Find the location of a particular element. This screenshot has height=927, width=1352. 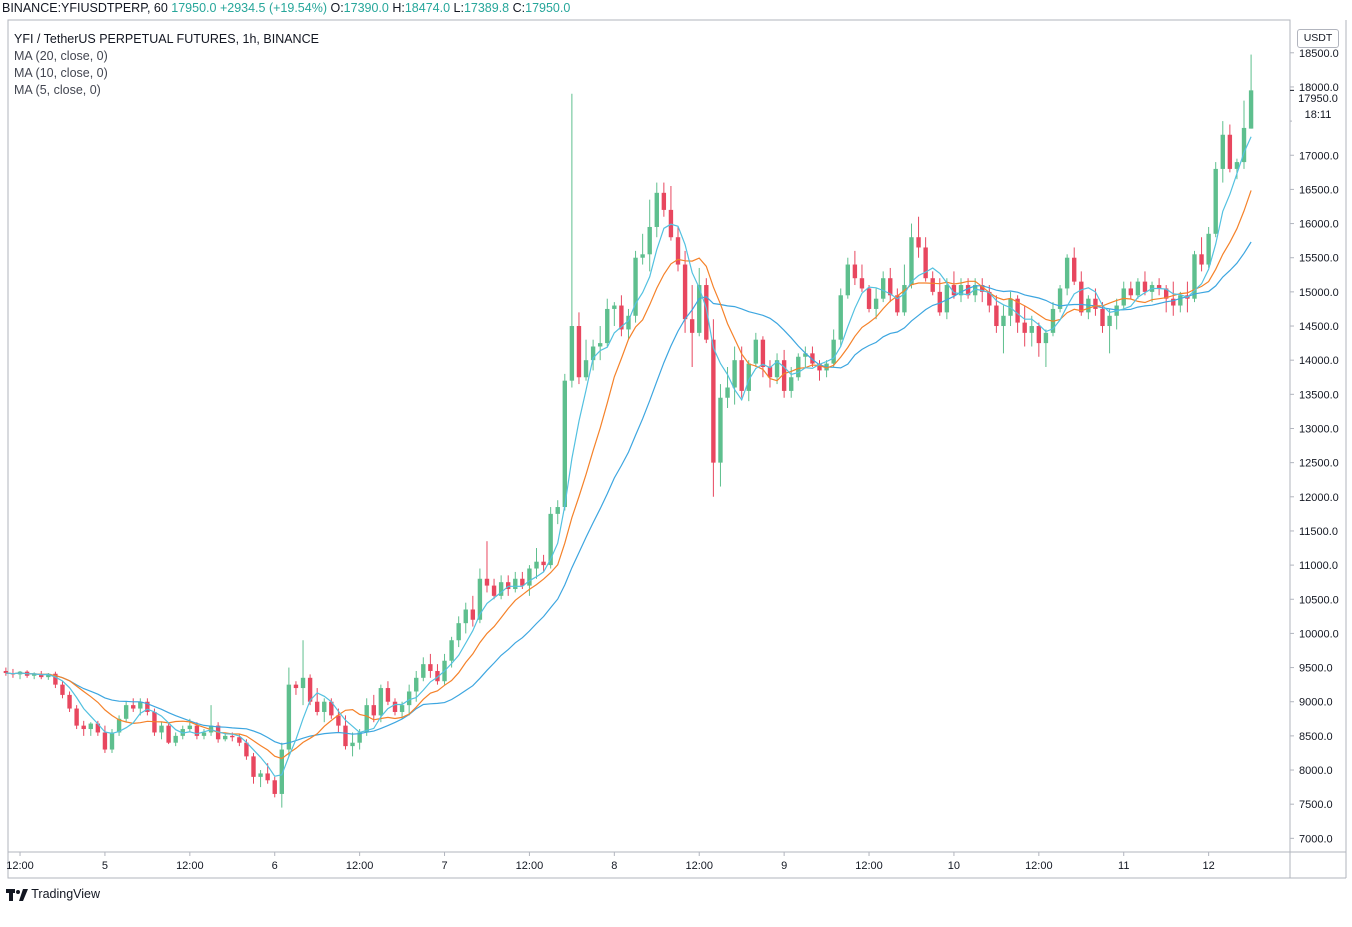

symbol-name: BINANCE:YFIUSDTPERP, 60 is located at coordinates (85, 8).